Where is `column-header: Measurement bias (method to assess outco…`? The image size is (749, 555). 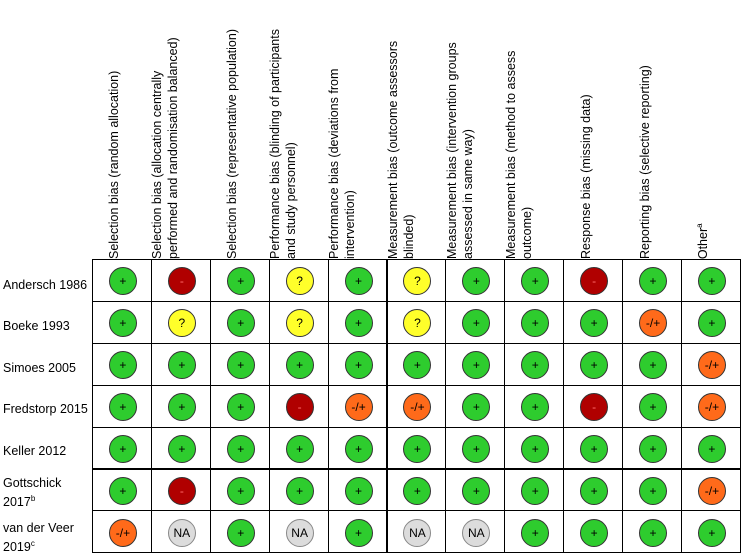
column-header: Measurement bias (method to assess outco… is located at coordinates (519, 139).